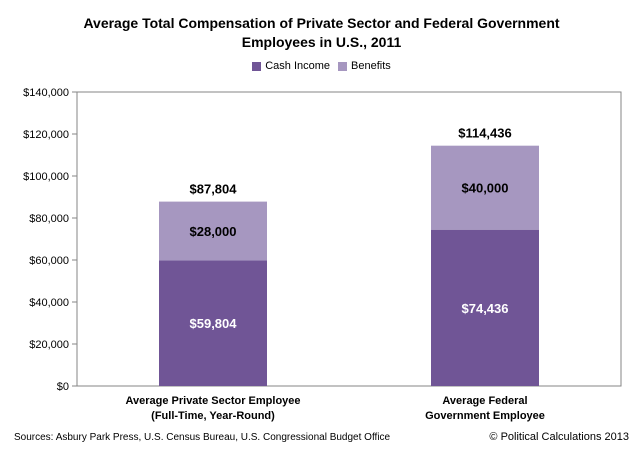 Image resolution: width=643 pixels, height=457 pixels. What do you see at coordinates (46, 177) in the screenshot?
I see `y-tick-label: $100,000` at bounding box center [46, 177].